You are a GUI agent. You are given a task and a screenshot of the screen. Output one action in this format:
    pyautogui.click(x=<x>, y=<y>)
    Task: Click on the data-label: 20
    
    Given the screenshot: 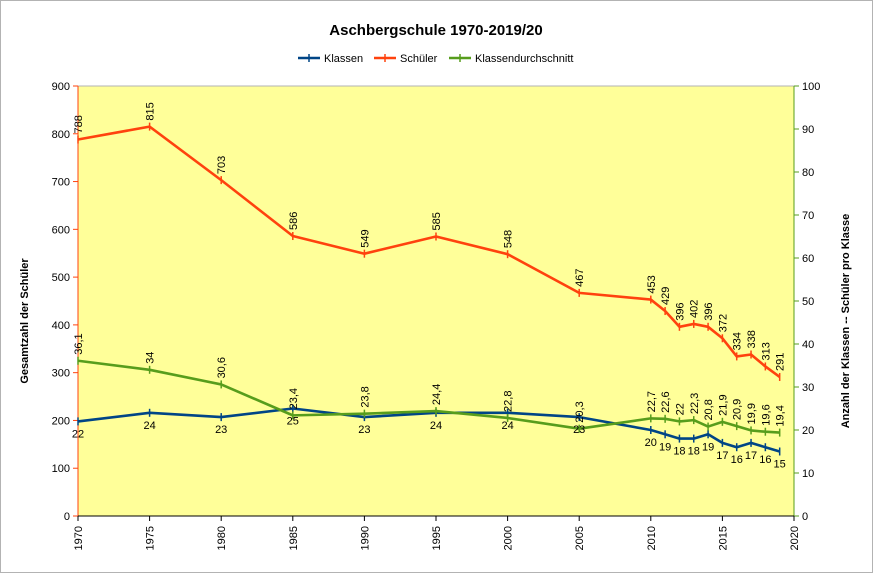 What is the action you would take?
    pyautogui.click(x=651, y=443)
    